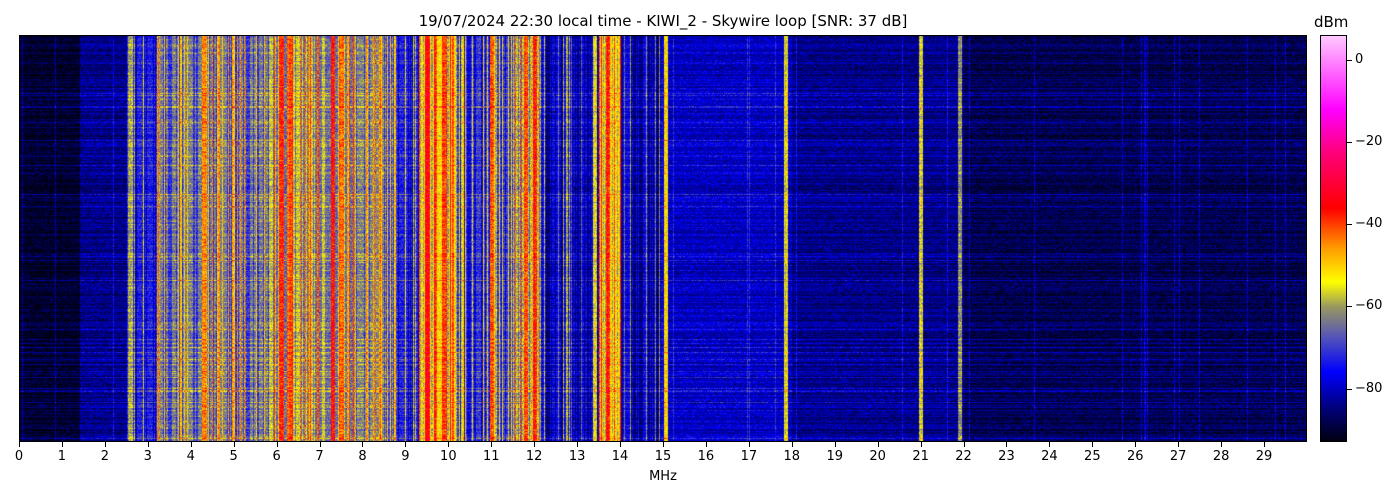 The width and height of the screenshot is (1400, 500). What do you see at coordinates (104, 456) in the screenshot?
I see `x-tick-label: 2` at bounding box center [104, 456].